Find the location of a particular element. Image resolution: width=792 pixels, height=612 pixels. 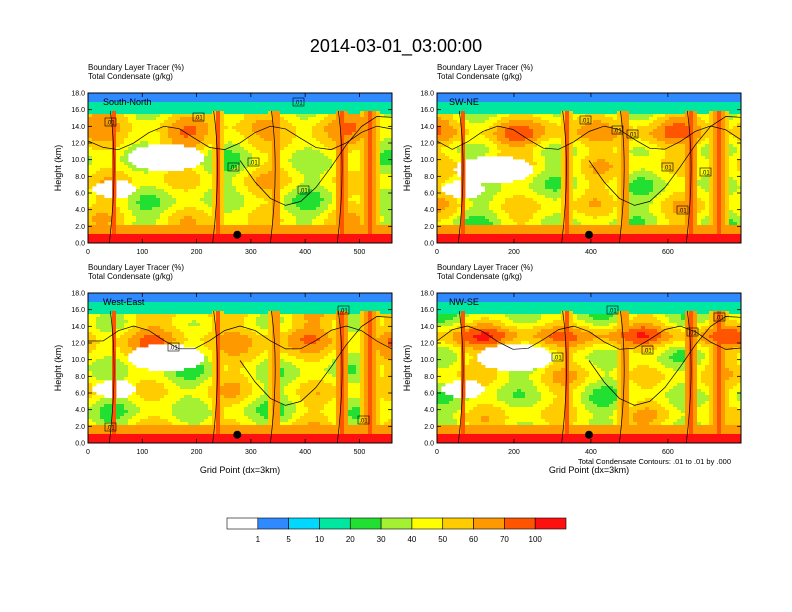

panel-name: SW-NE is located at coordinates (464, 102).